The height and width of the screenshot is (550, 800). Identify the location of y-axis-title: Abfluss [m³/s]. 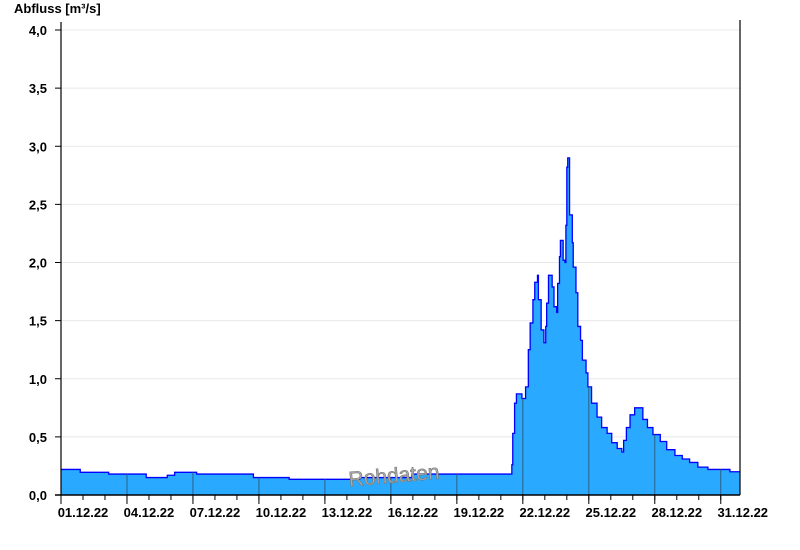
(57, 8).